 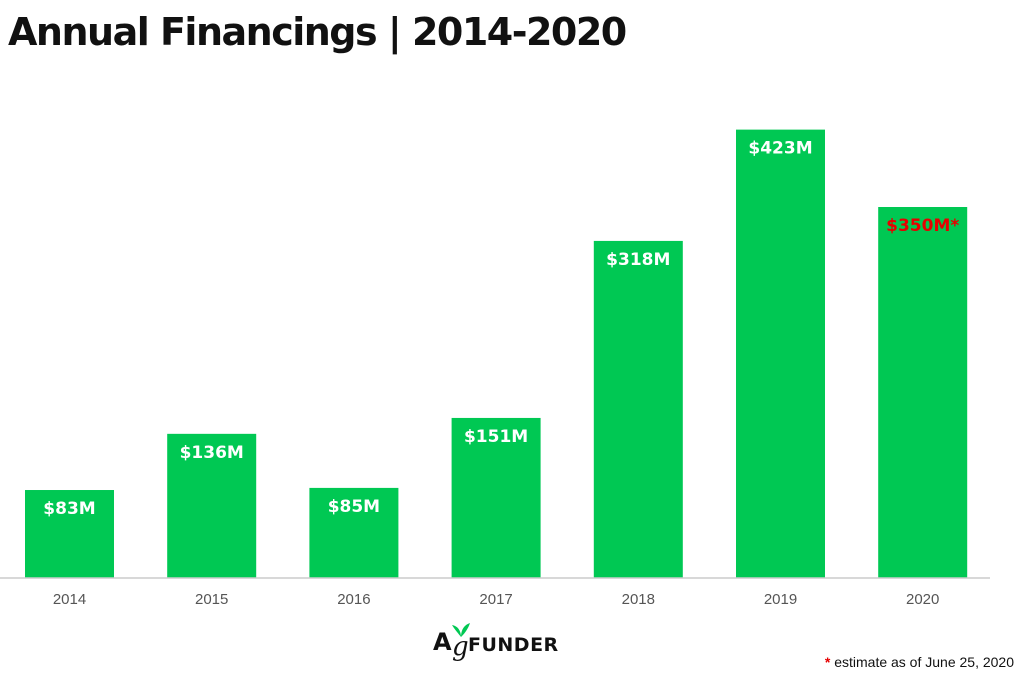 What do you see at coordinates (212, 505) in the screenshot?
I see `bar-2015` at bounding box center [212, 505].